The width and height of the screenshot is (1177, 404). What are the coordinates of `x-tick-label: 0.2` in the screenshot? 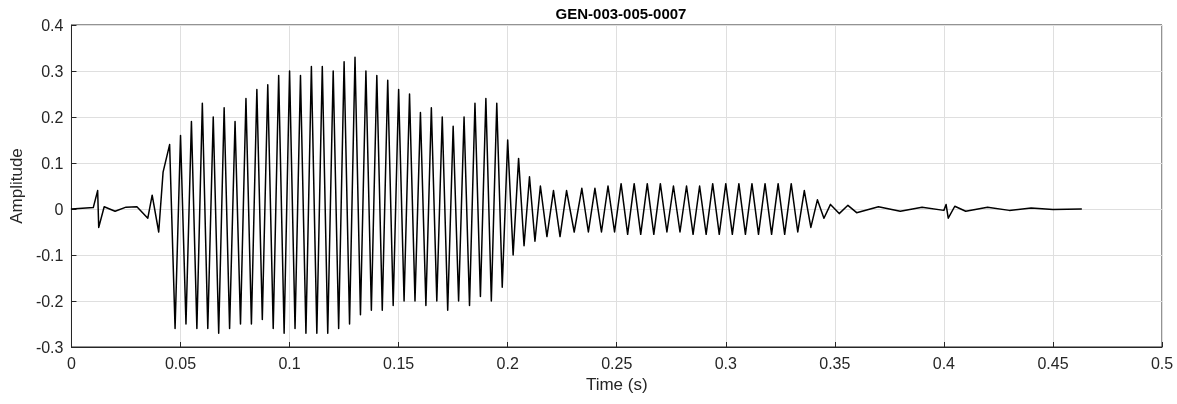 It's located at (507, 363).